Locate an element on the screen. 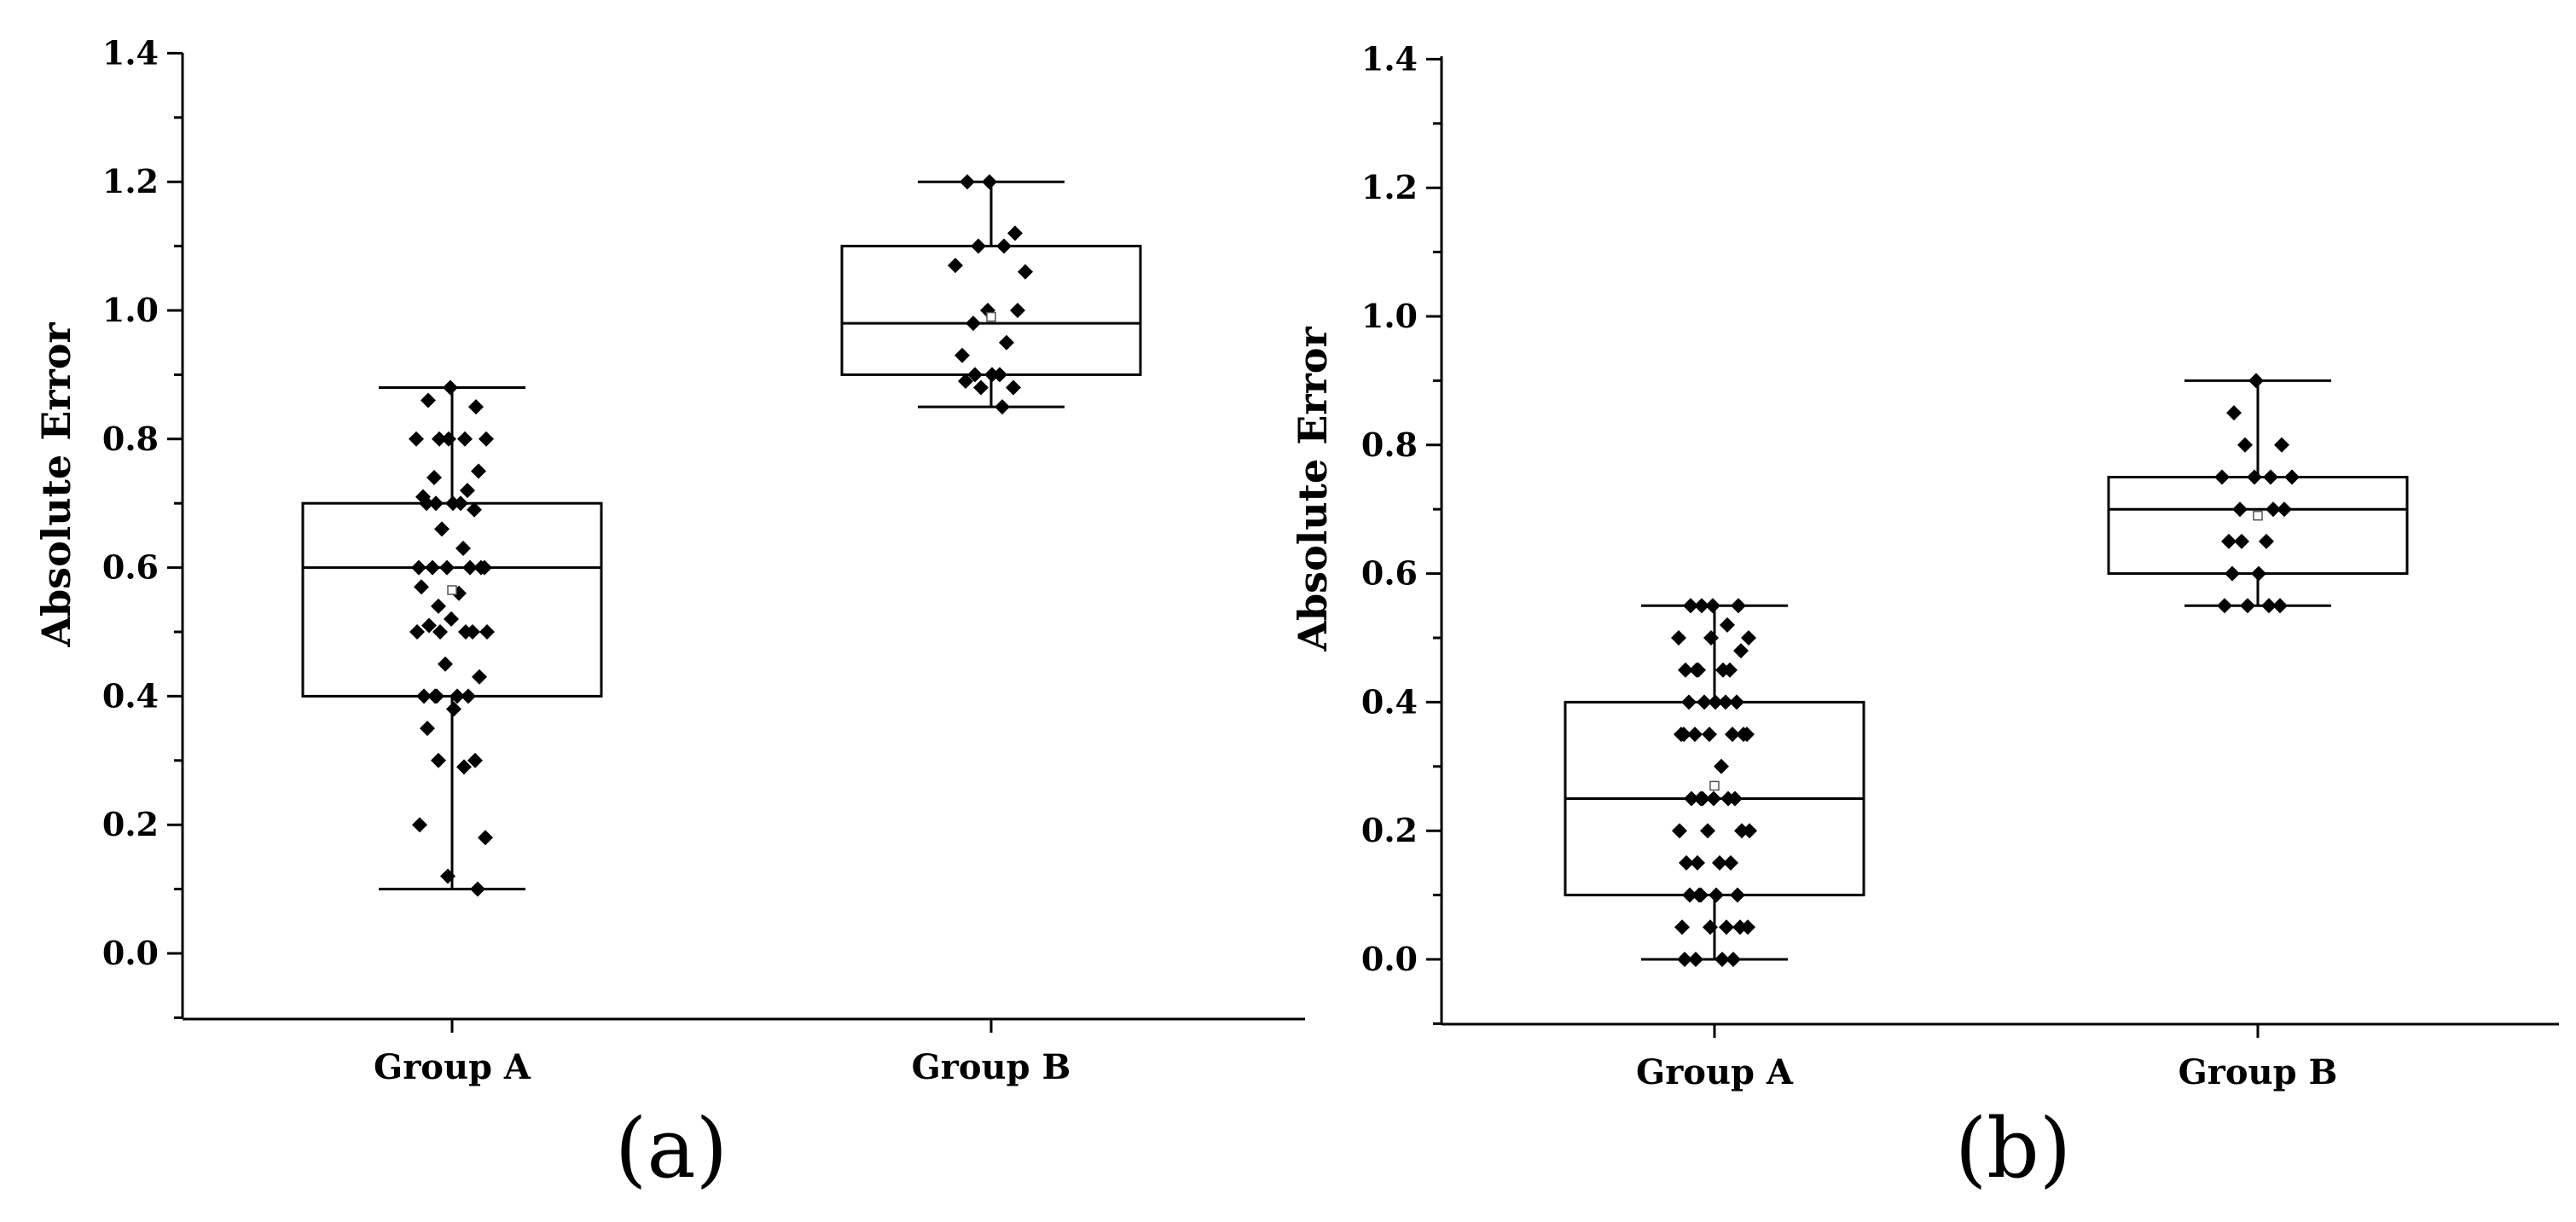 The width and height of the screenshot is (2576, 1222). y-tick-label: 0.6 is located at coordinates (1389, 573).